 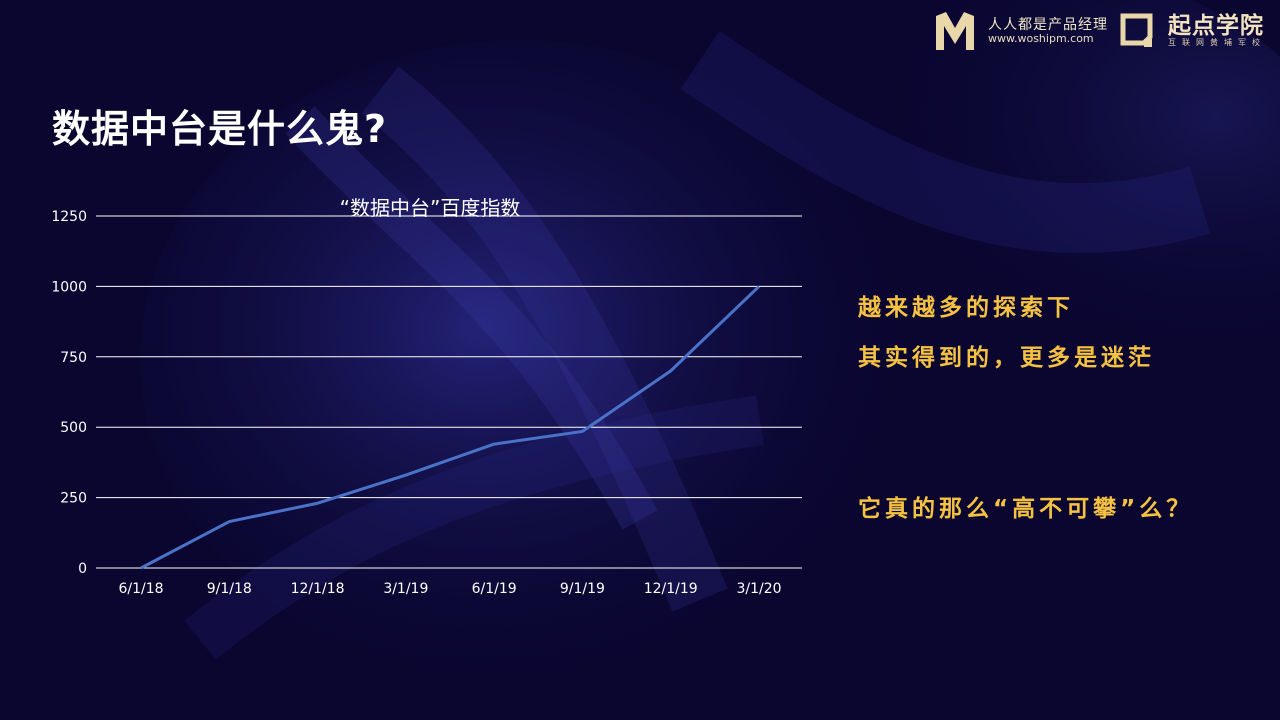 I want to click on logo2-sub: 互联网黄埔军校, so click(x=1217, y=43).